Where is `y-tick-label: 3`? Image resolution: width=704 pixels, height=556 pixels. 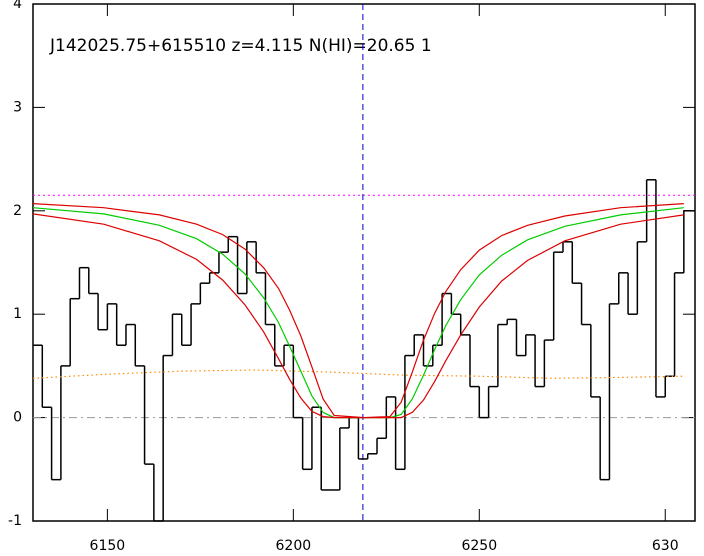
y-tick-label: 3 is located at coordinates (17, 107).